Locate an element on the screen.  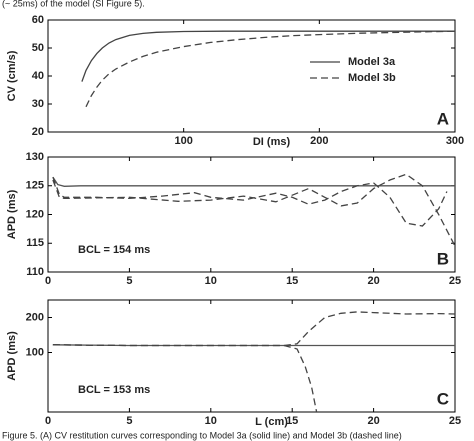
x-axis-label: DI (ms) is located at coordinates (272, 142).